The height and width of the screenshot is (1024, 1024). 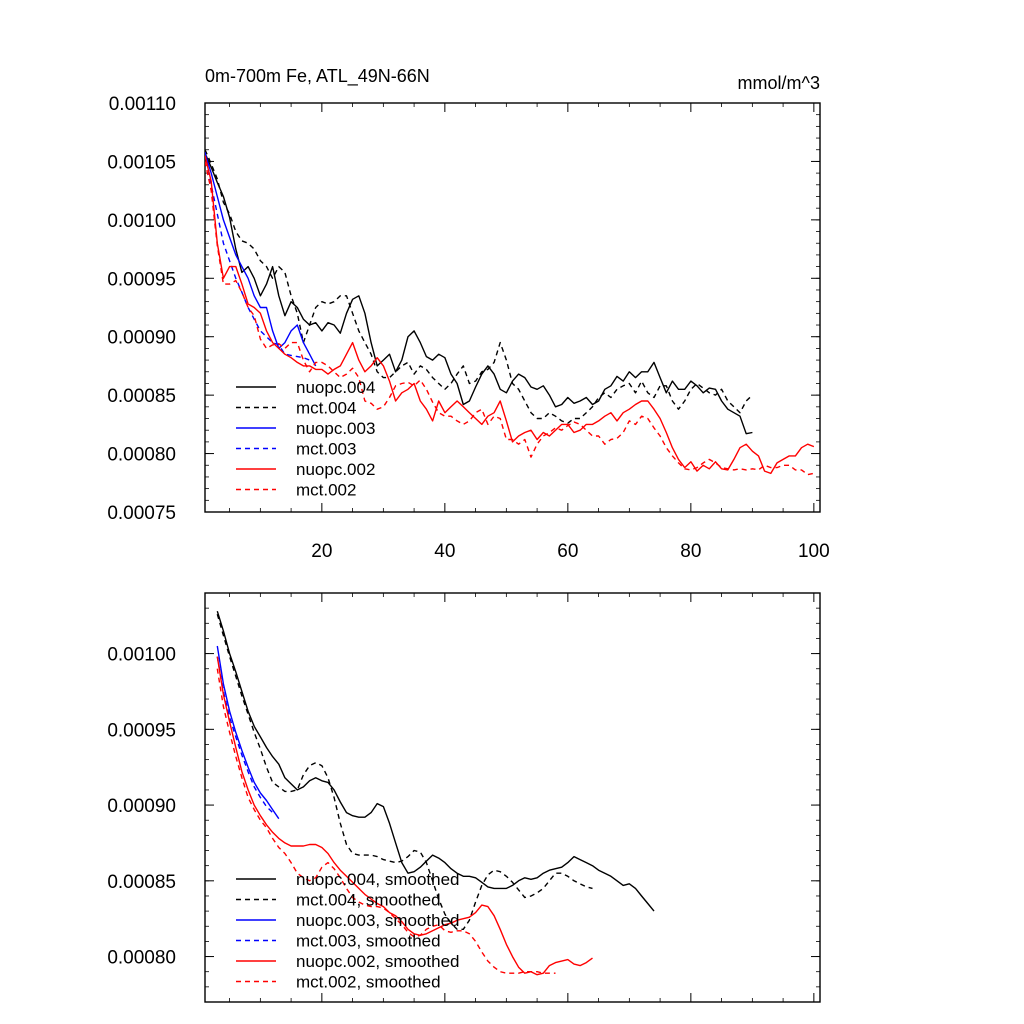 What do you see at coordinates (141, 338) in the screenshot?
I see `top-ytick-label: 0.00090` at bounding box center [141, 338].